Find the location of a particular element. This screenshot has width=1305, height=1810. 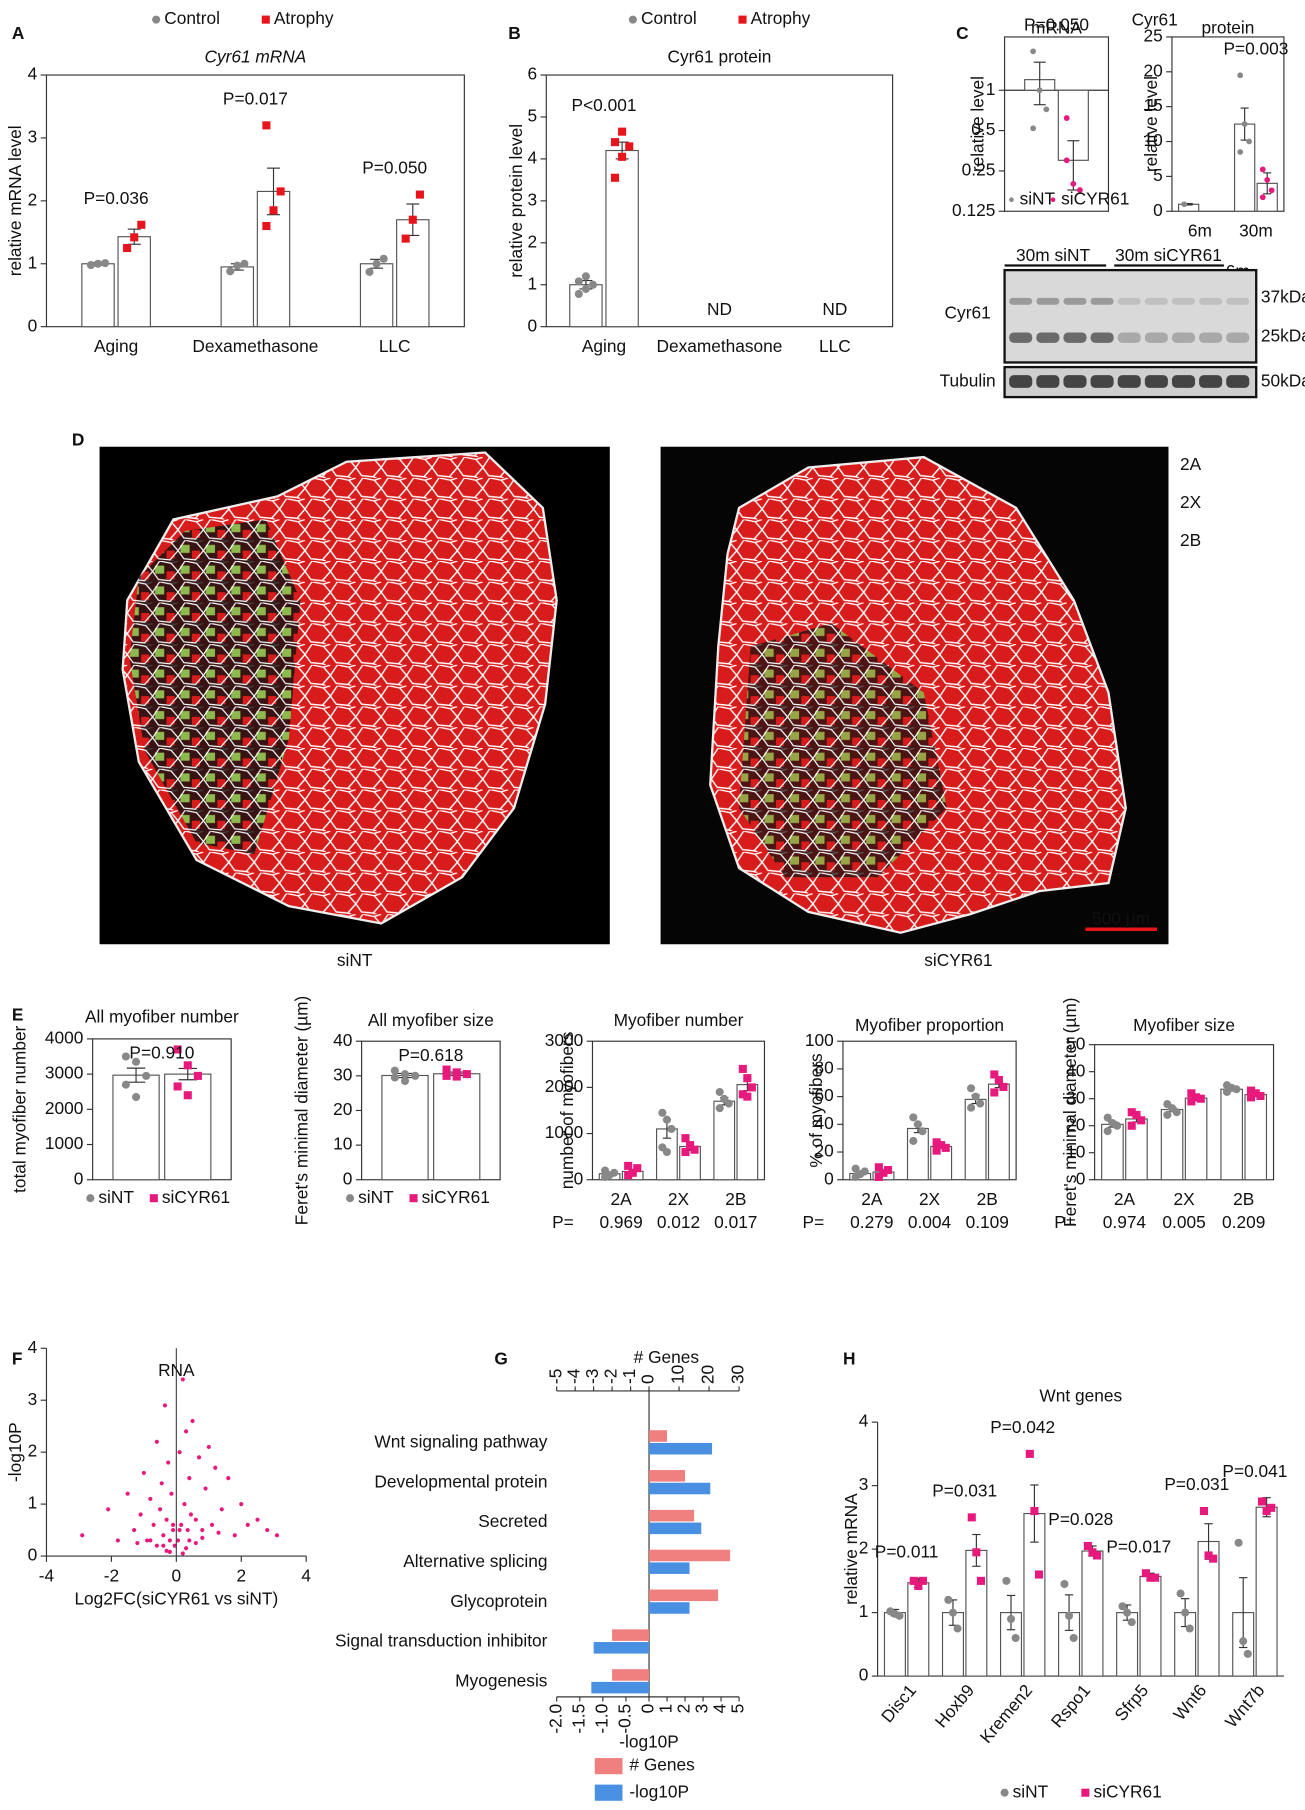

nd-label: ND is located at coordinates (834, 309).